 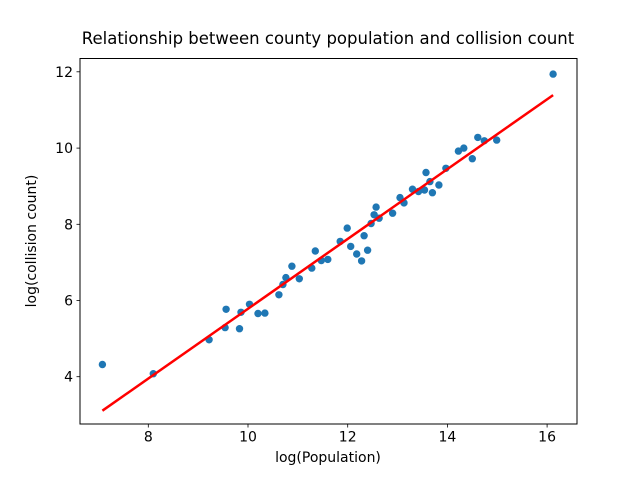 I want to click on y-tick-label: 4, so click(x=68, y=378).